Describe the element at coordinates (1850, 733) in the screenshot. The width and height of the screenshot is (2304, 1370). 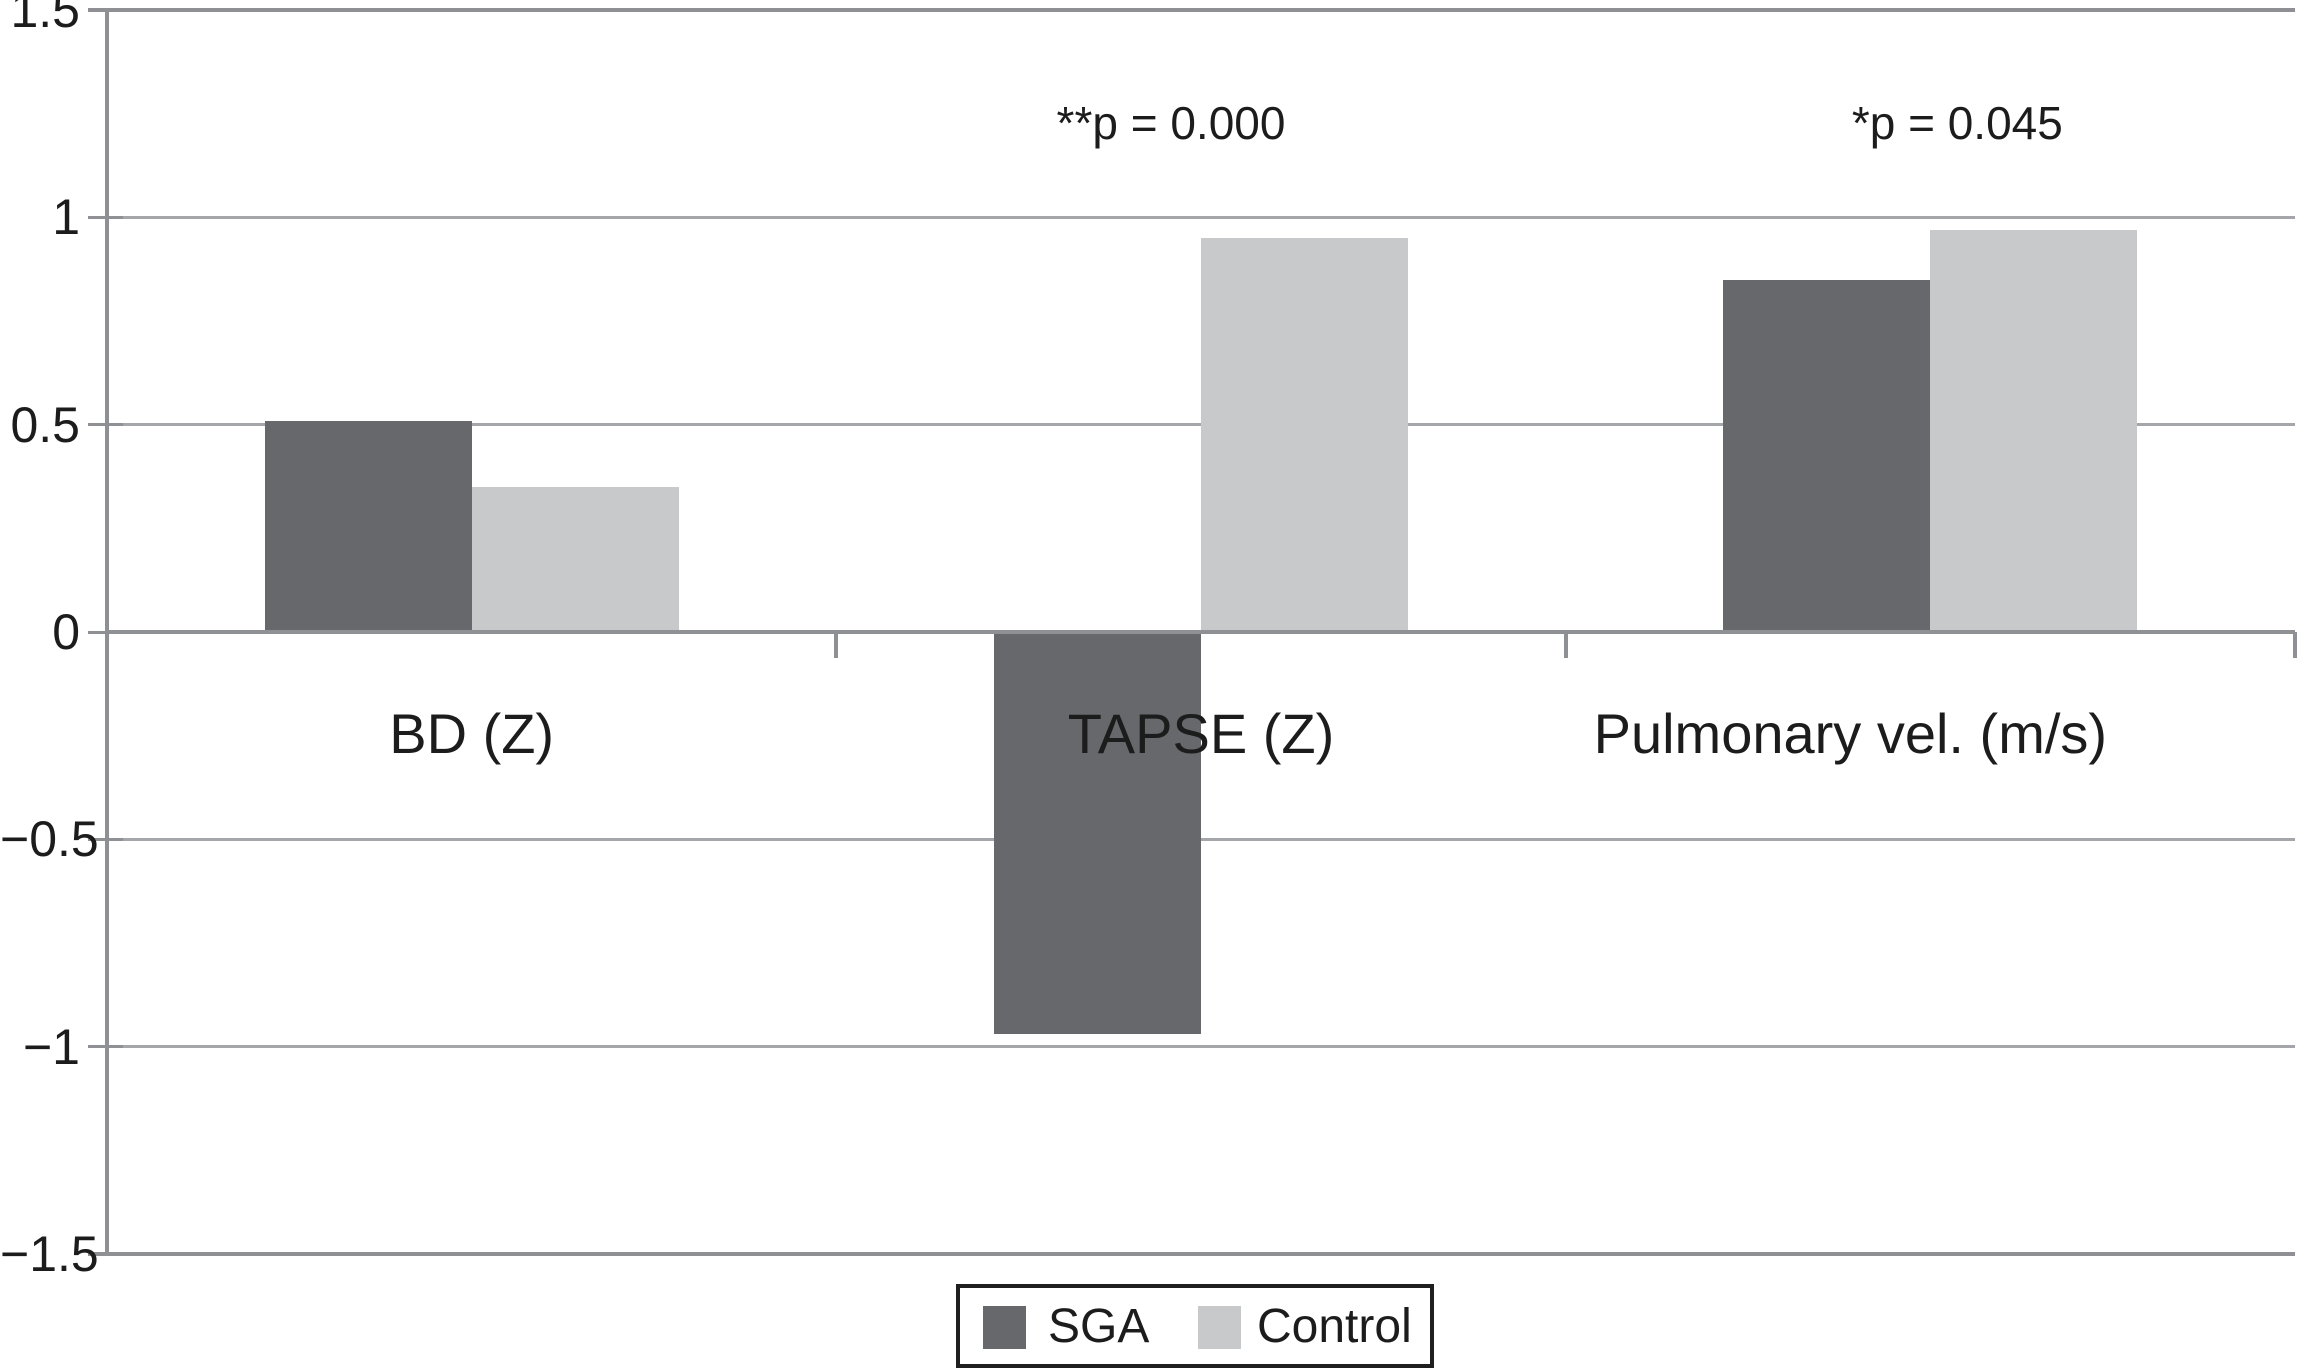
I see `category-label-pulmonary-vel-m-s: Pulmonary vel. (m/s)` at that location.